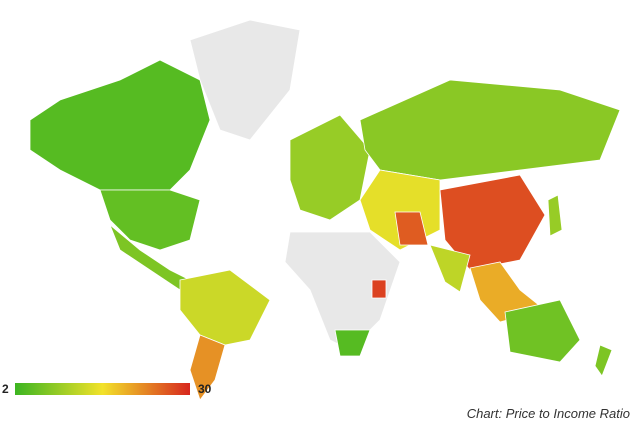 The image size is (640, 434). I want to click on caption: Chart: Price to Income Ratio, so click(548, 413).